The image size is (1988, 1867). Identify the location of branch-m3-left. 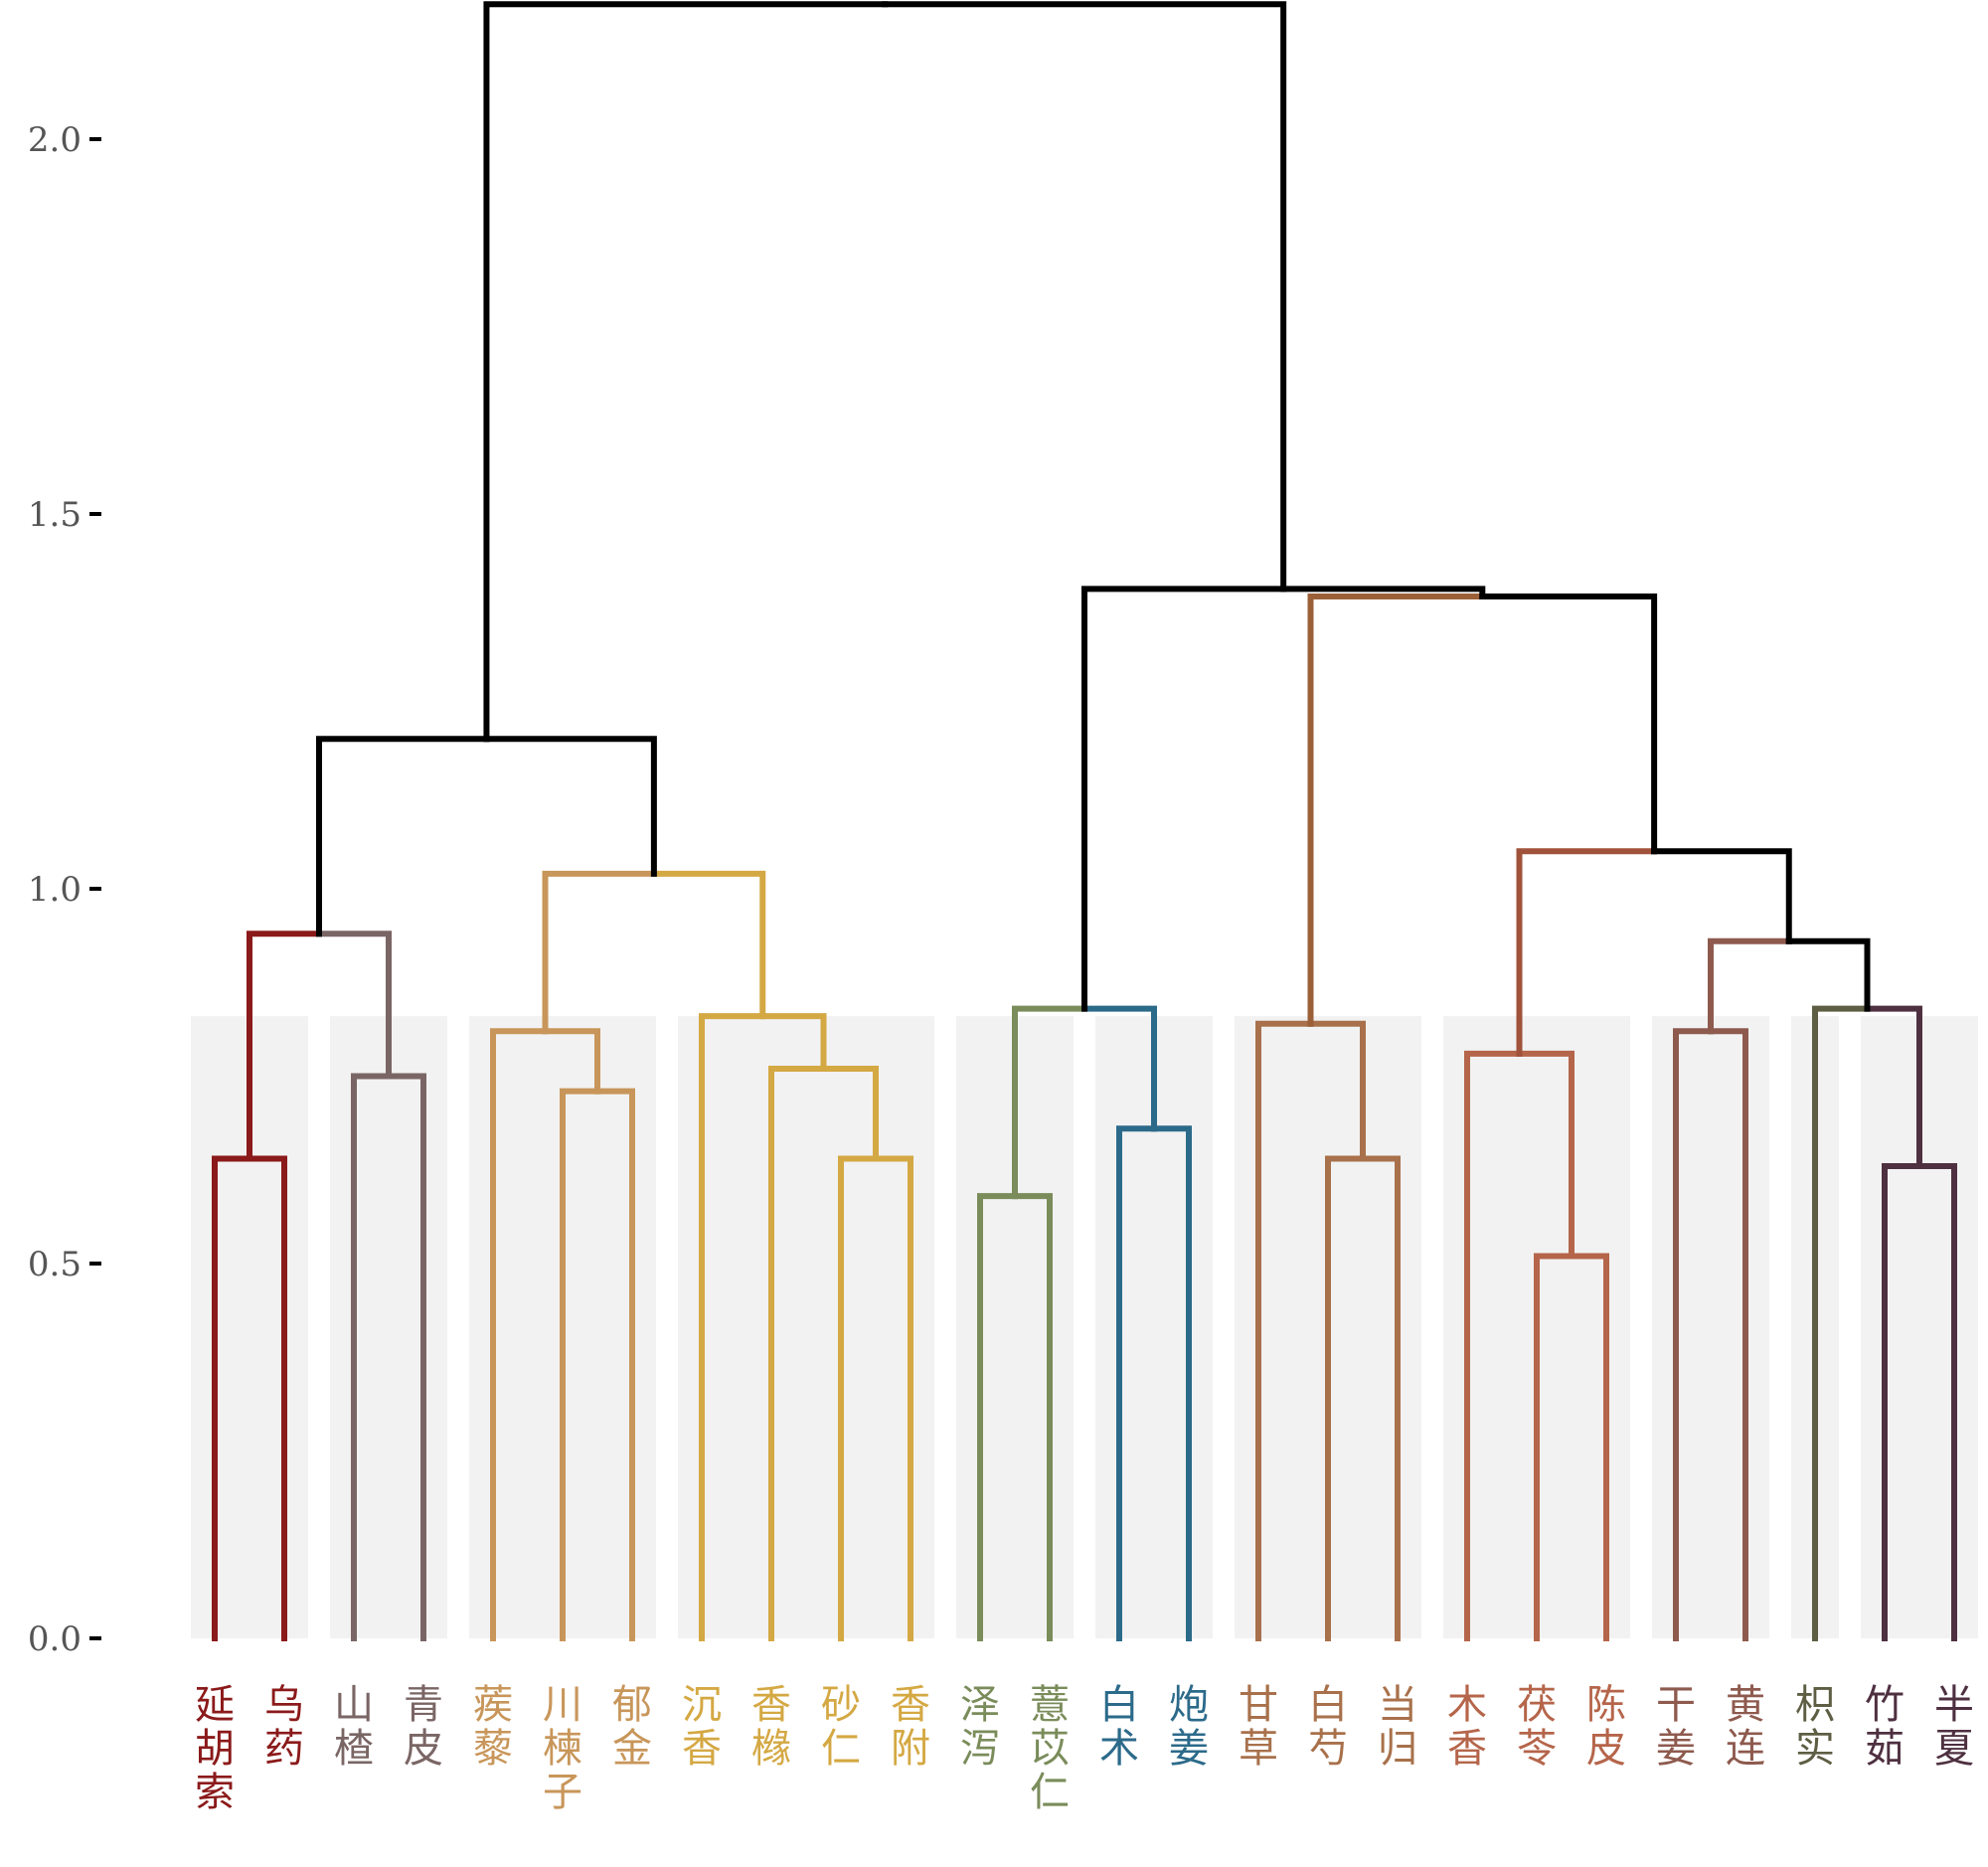
(284, 1046).